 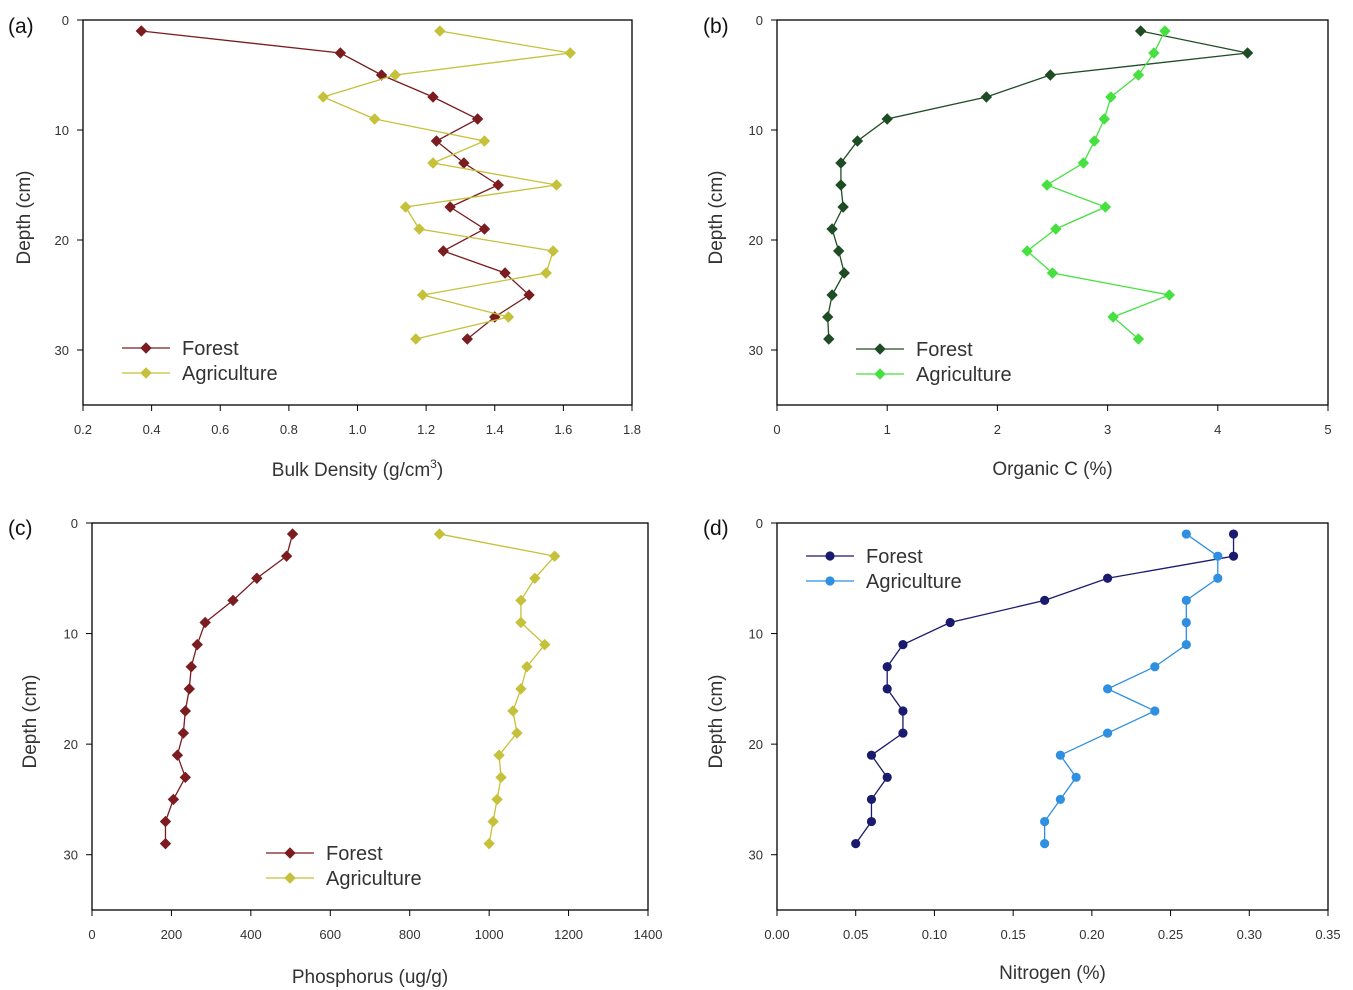 I want to click on x-tick-label: 0.2, so click(x=83, y=429).